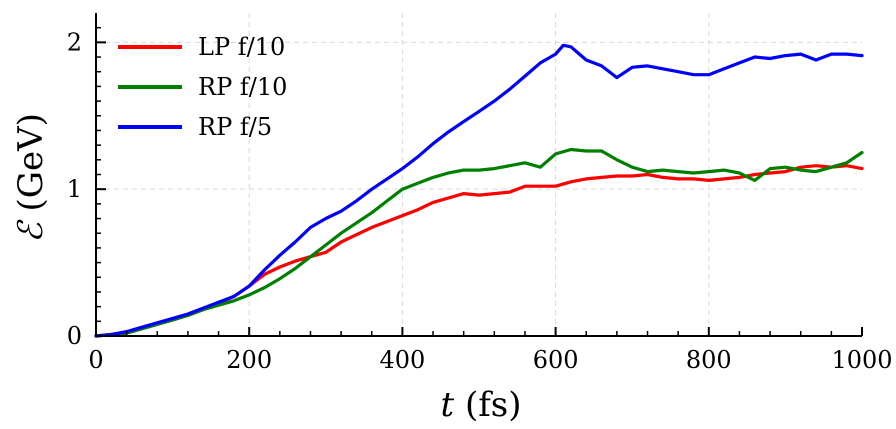 Image resolution: width=896 pixels, height=429 pixels. I want to click on x-tick-label: 1000, so click(861, 360).